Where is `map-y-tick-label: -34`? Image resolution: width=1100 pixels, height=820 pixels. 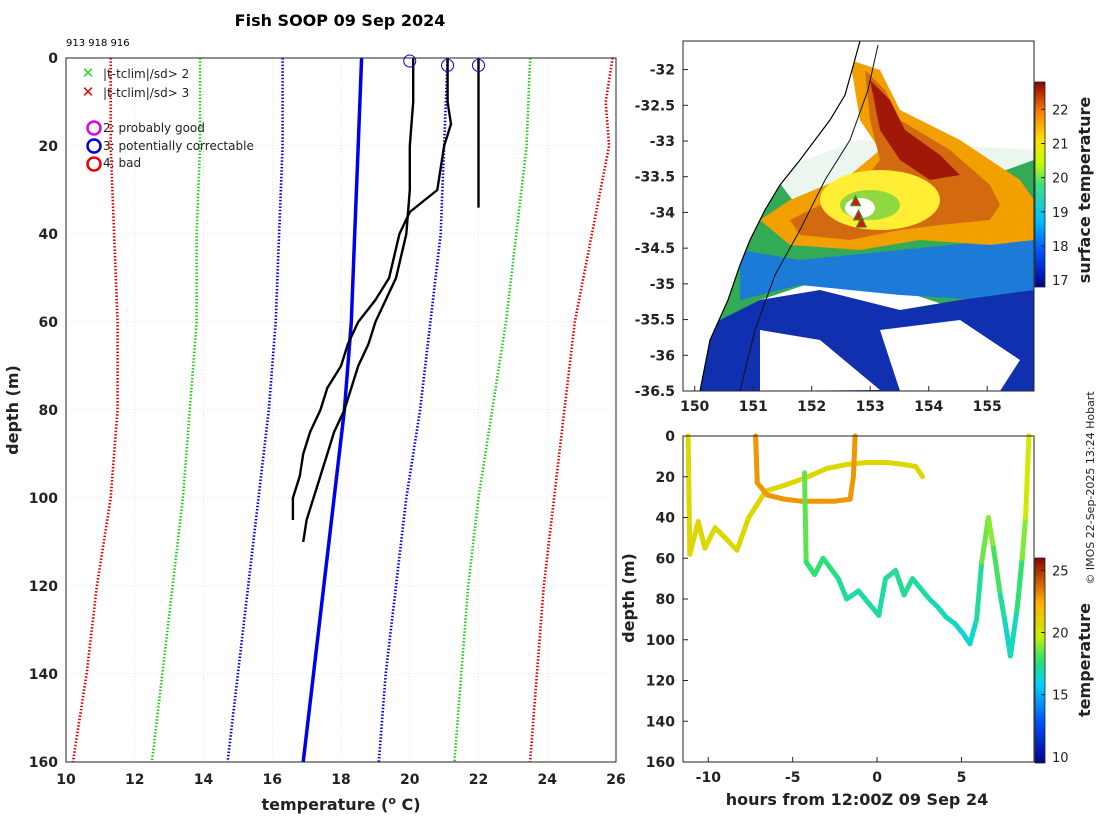 map-y-tick-label: -34 is located at coordinates (663, 213).